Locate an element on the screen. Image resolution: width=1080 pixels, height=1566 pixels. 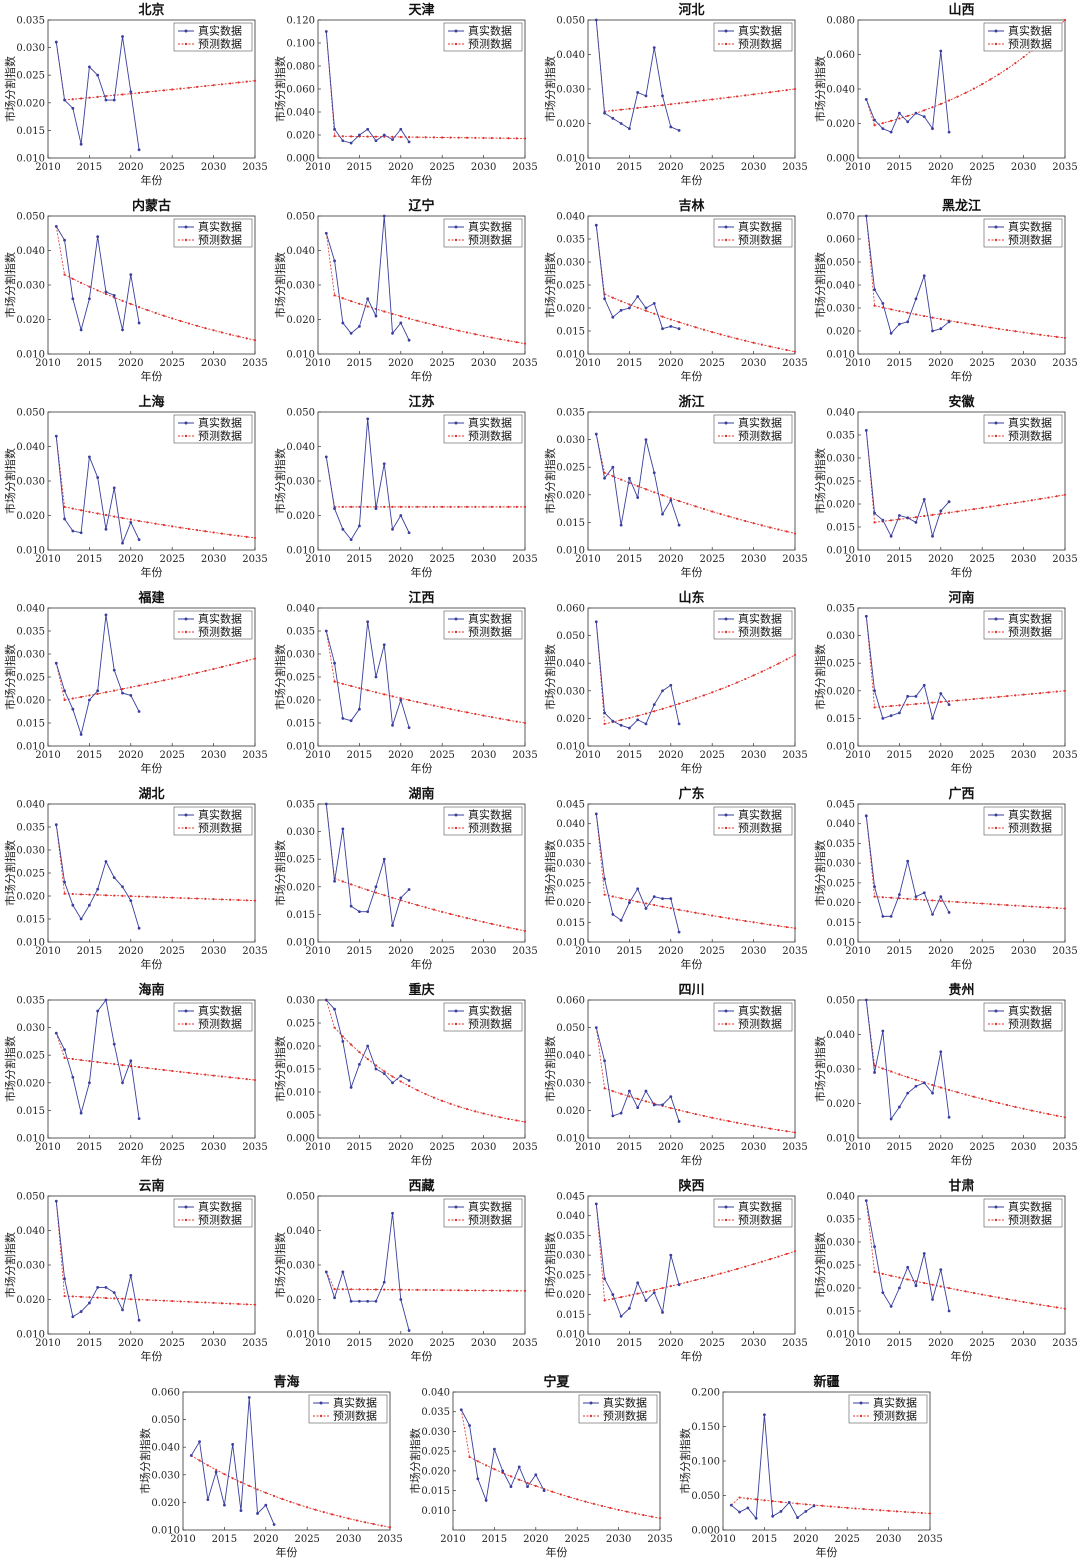
chart-title: 重庆 is located at coordinates (421, 990).